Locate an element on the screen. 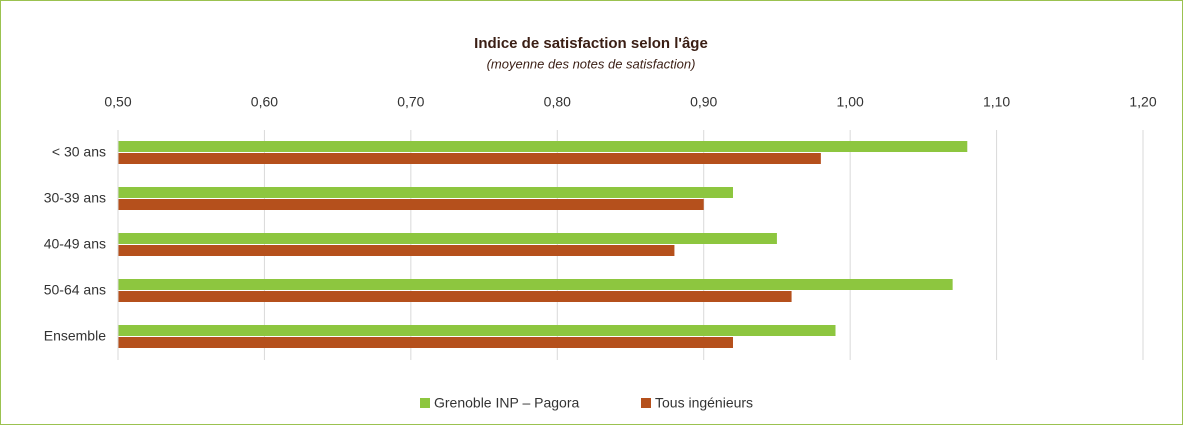 Image resolution: width=1183 pixels, height=425 pixels. y-tick-label: 50-64 ans is located at coordinates (75, 290).